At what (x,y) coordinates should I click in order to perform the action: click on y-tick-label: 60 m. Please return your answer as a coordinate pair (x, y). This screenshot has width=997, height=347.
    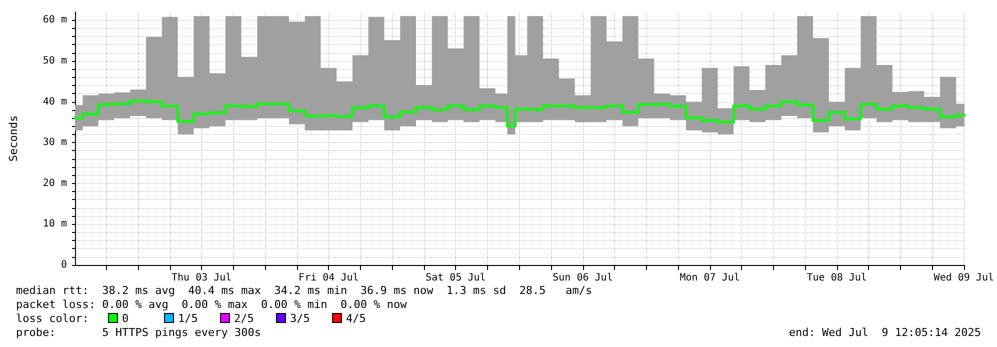
    Looking at the image, I should click on (54, 20).